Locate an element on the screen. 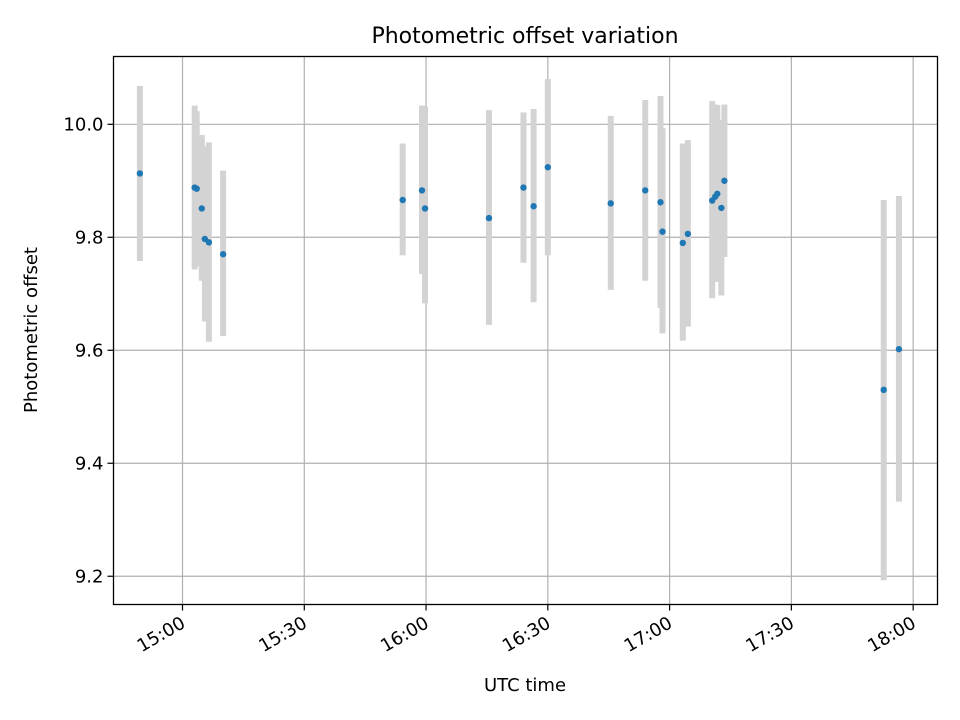 Image resolution: width=960 pixels, height=720 pixels. y-tick-label: 9.8 is located at coordinates (89, 237).